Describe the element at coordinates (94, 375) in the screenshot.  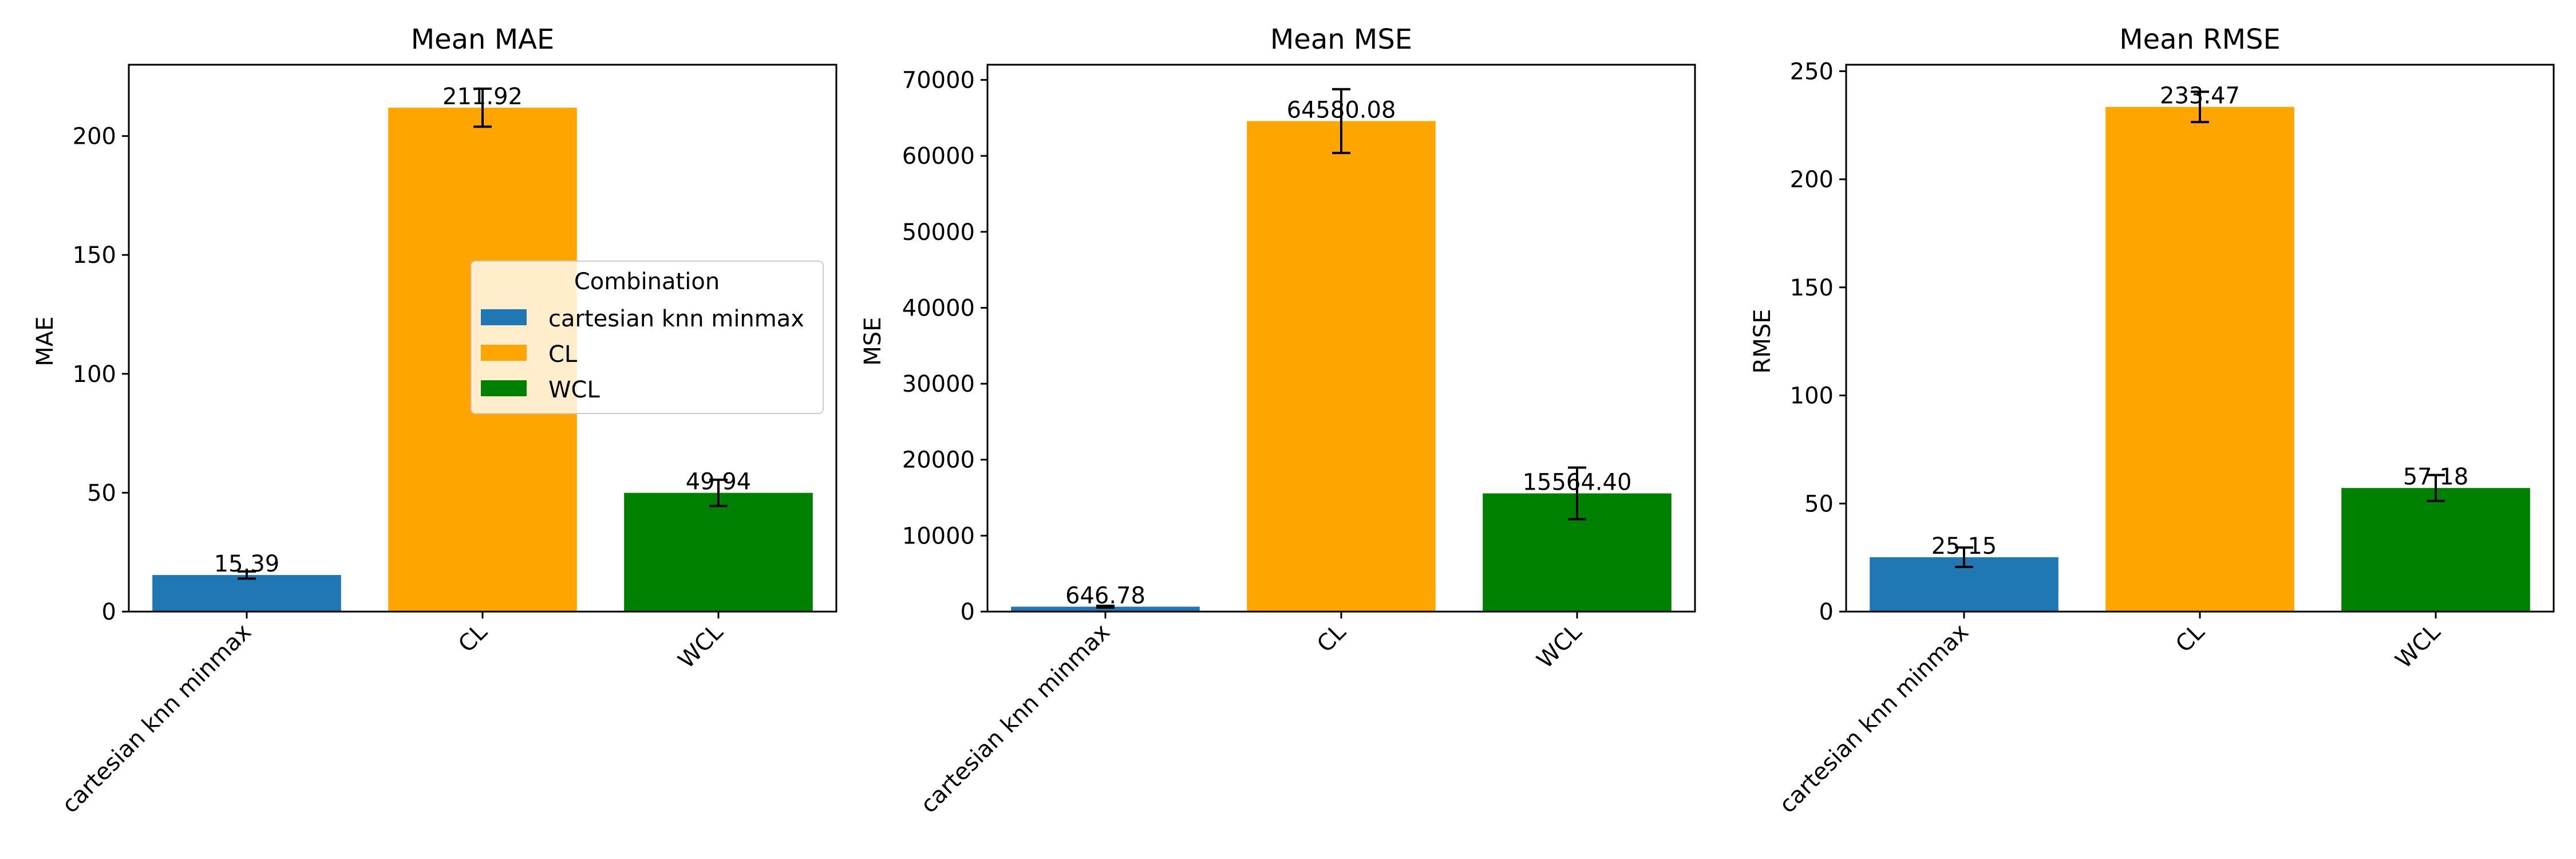
I see `mae-y-tick-label: 100` at that location.